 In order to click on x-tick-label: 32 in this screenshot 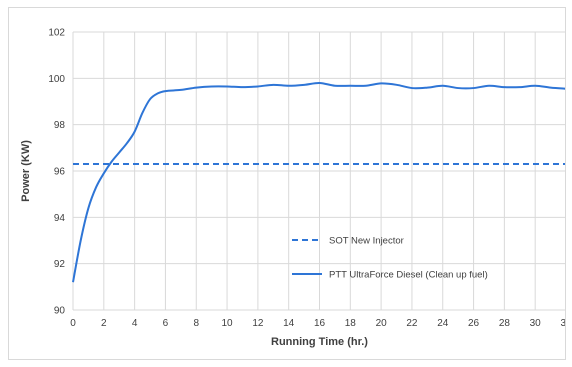, I will do `click(562, 323)`.